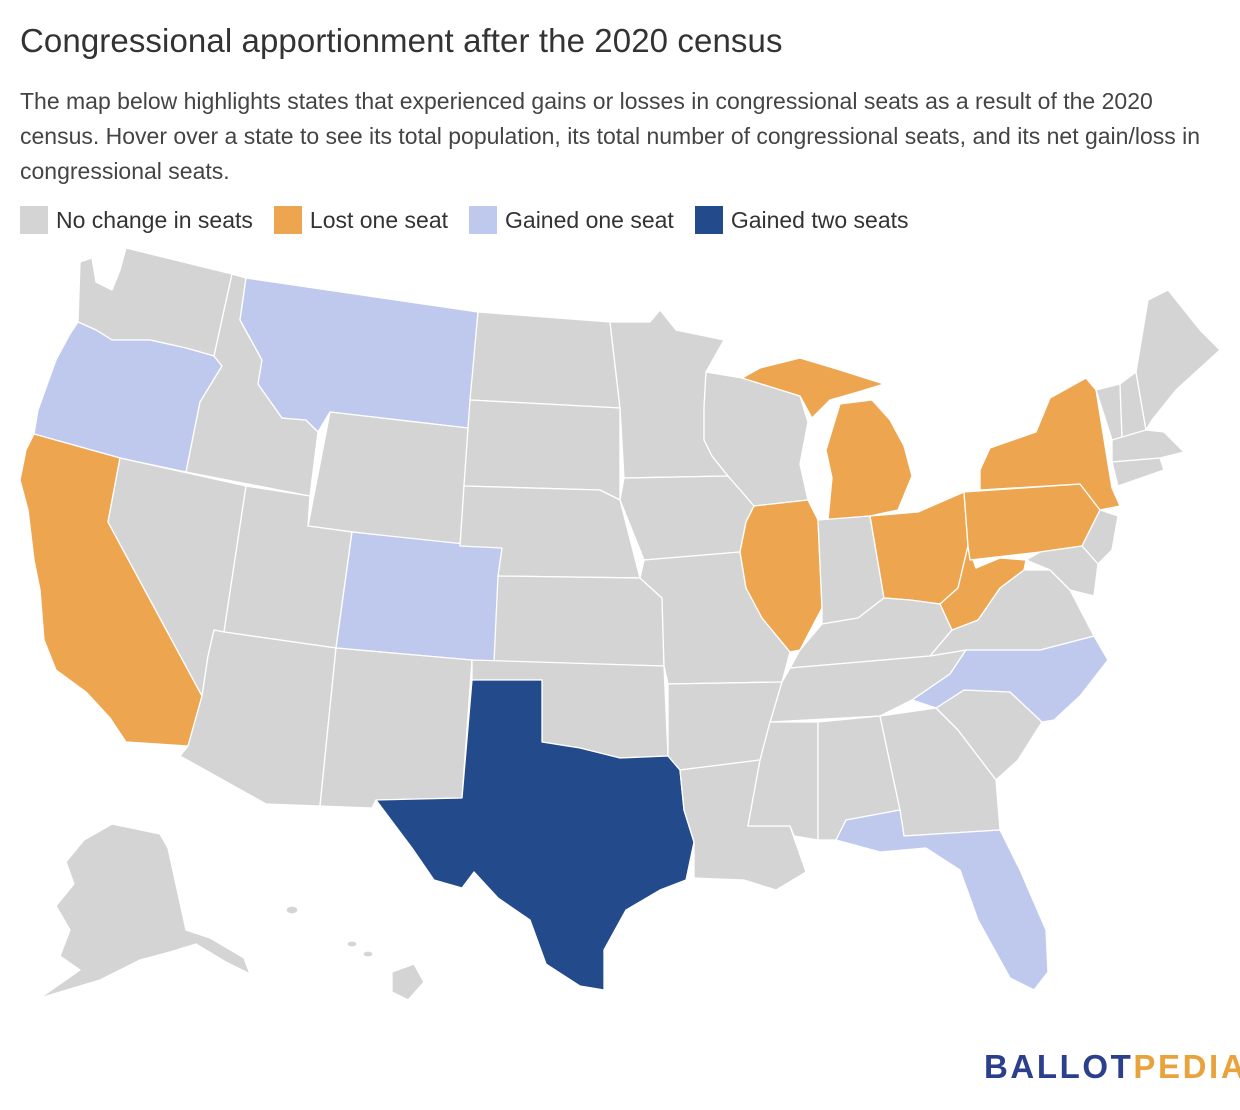 The width and height of the screenshot is (1240, 1110). I want to click on legend-item-gained-two: Gained two seats, so click(801, 220).